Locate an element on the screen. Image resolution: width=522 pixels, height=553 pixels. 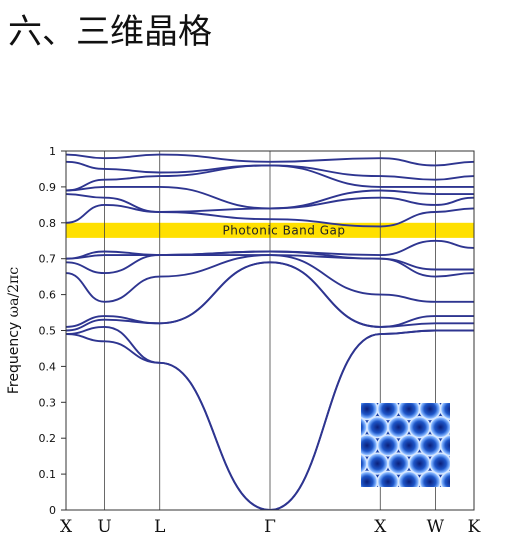
band-gap-label: Photonic Band Gap is located at coordinates (284, 230).